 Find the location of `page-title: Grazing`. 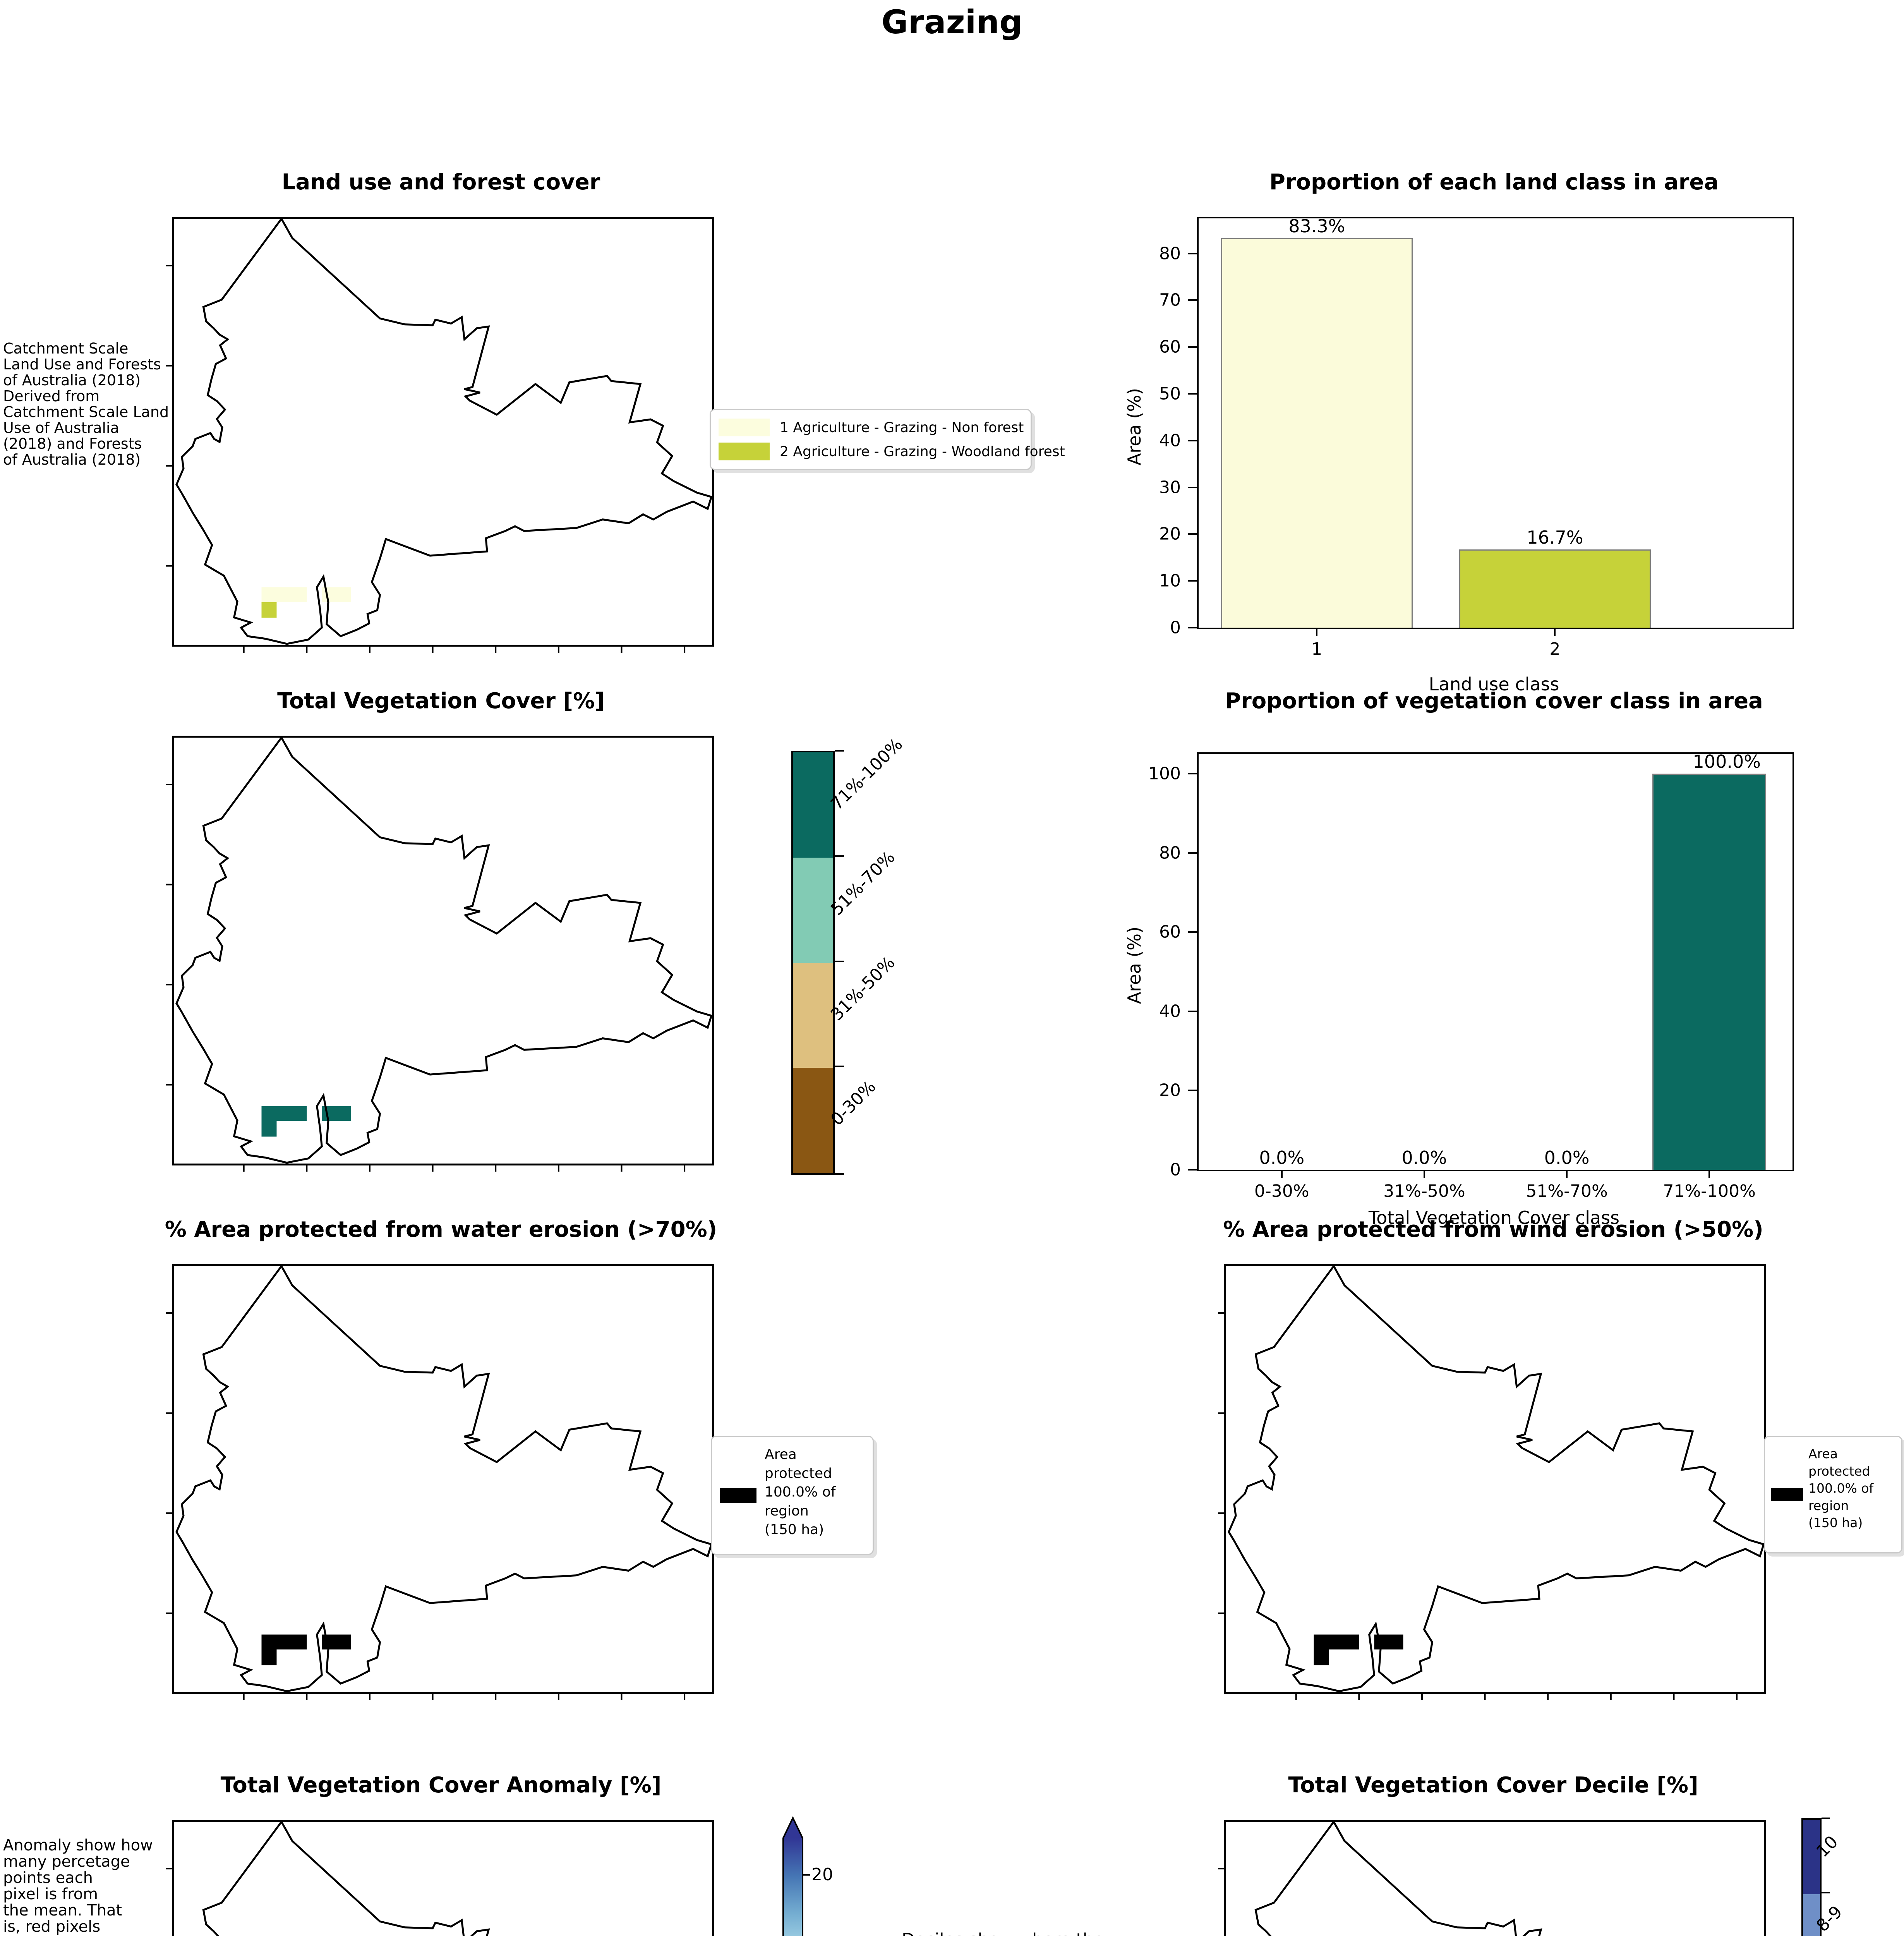

page-title: Grazing is located at coordinates (952, 22).